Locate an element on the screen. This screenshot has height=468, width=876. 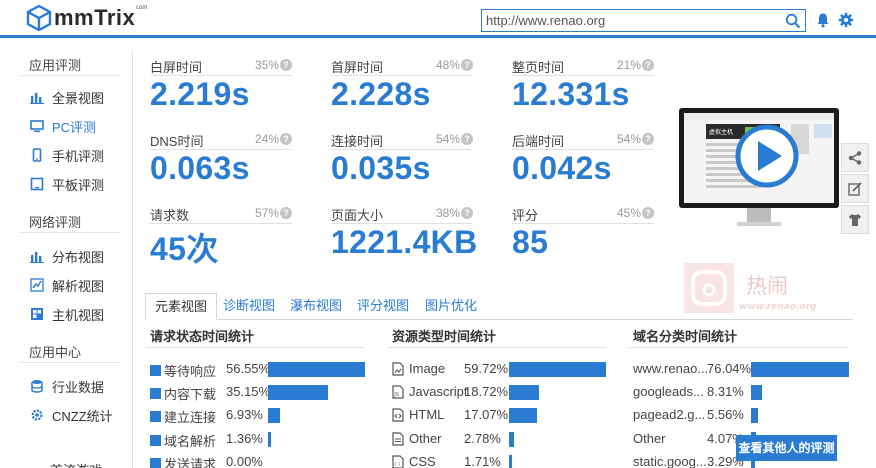
metric-label: 后端时间 is located at coordinates (538, 141).